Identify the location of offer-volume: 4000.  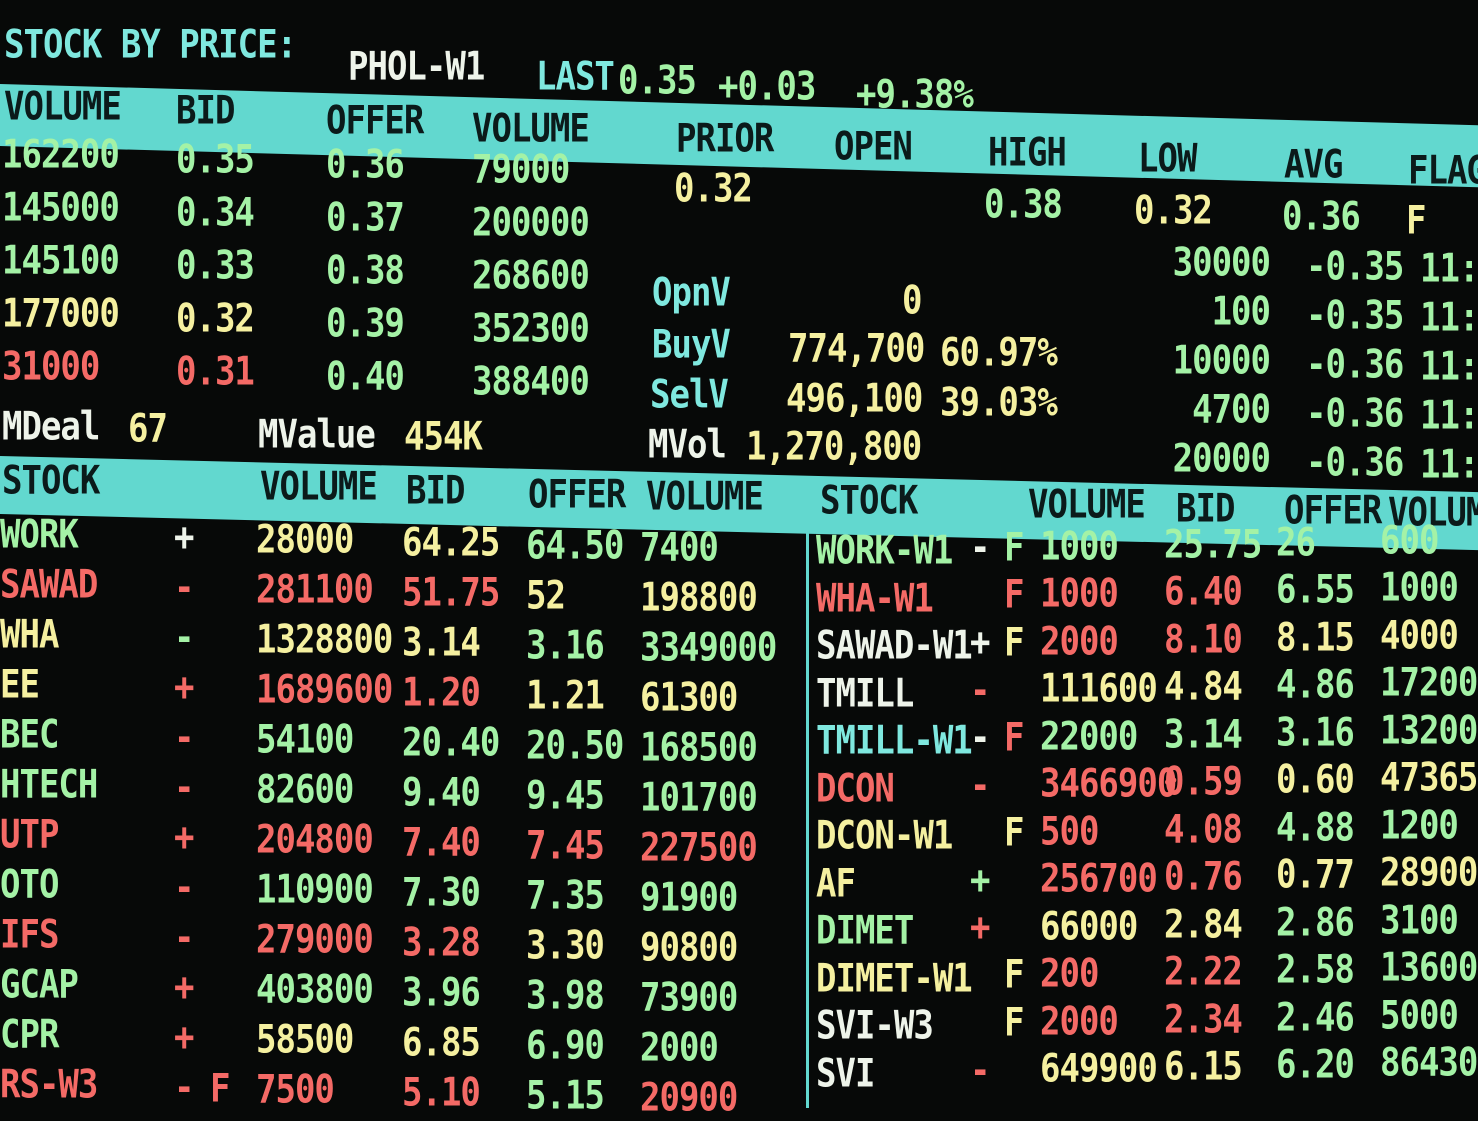
(1419, 635).